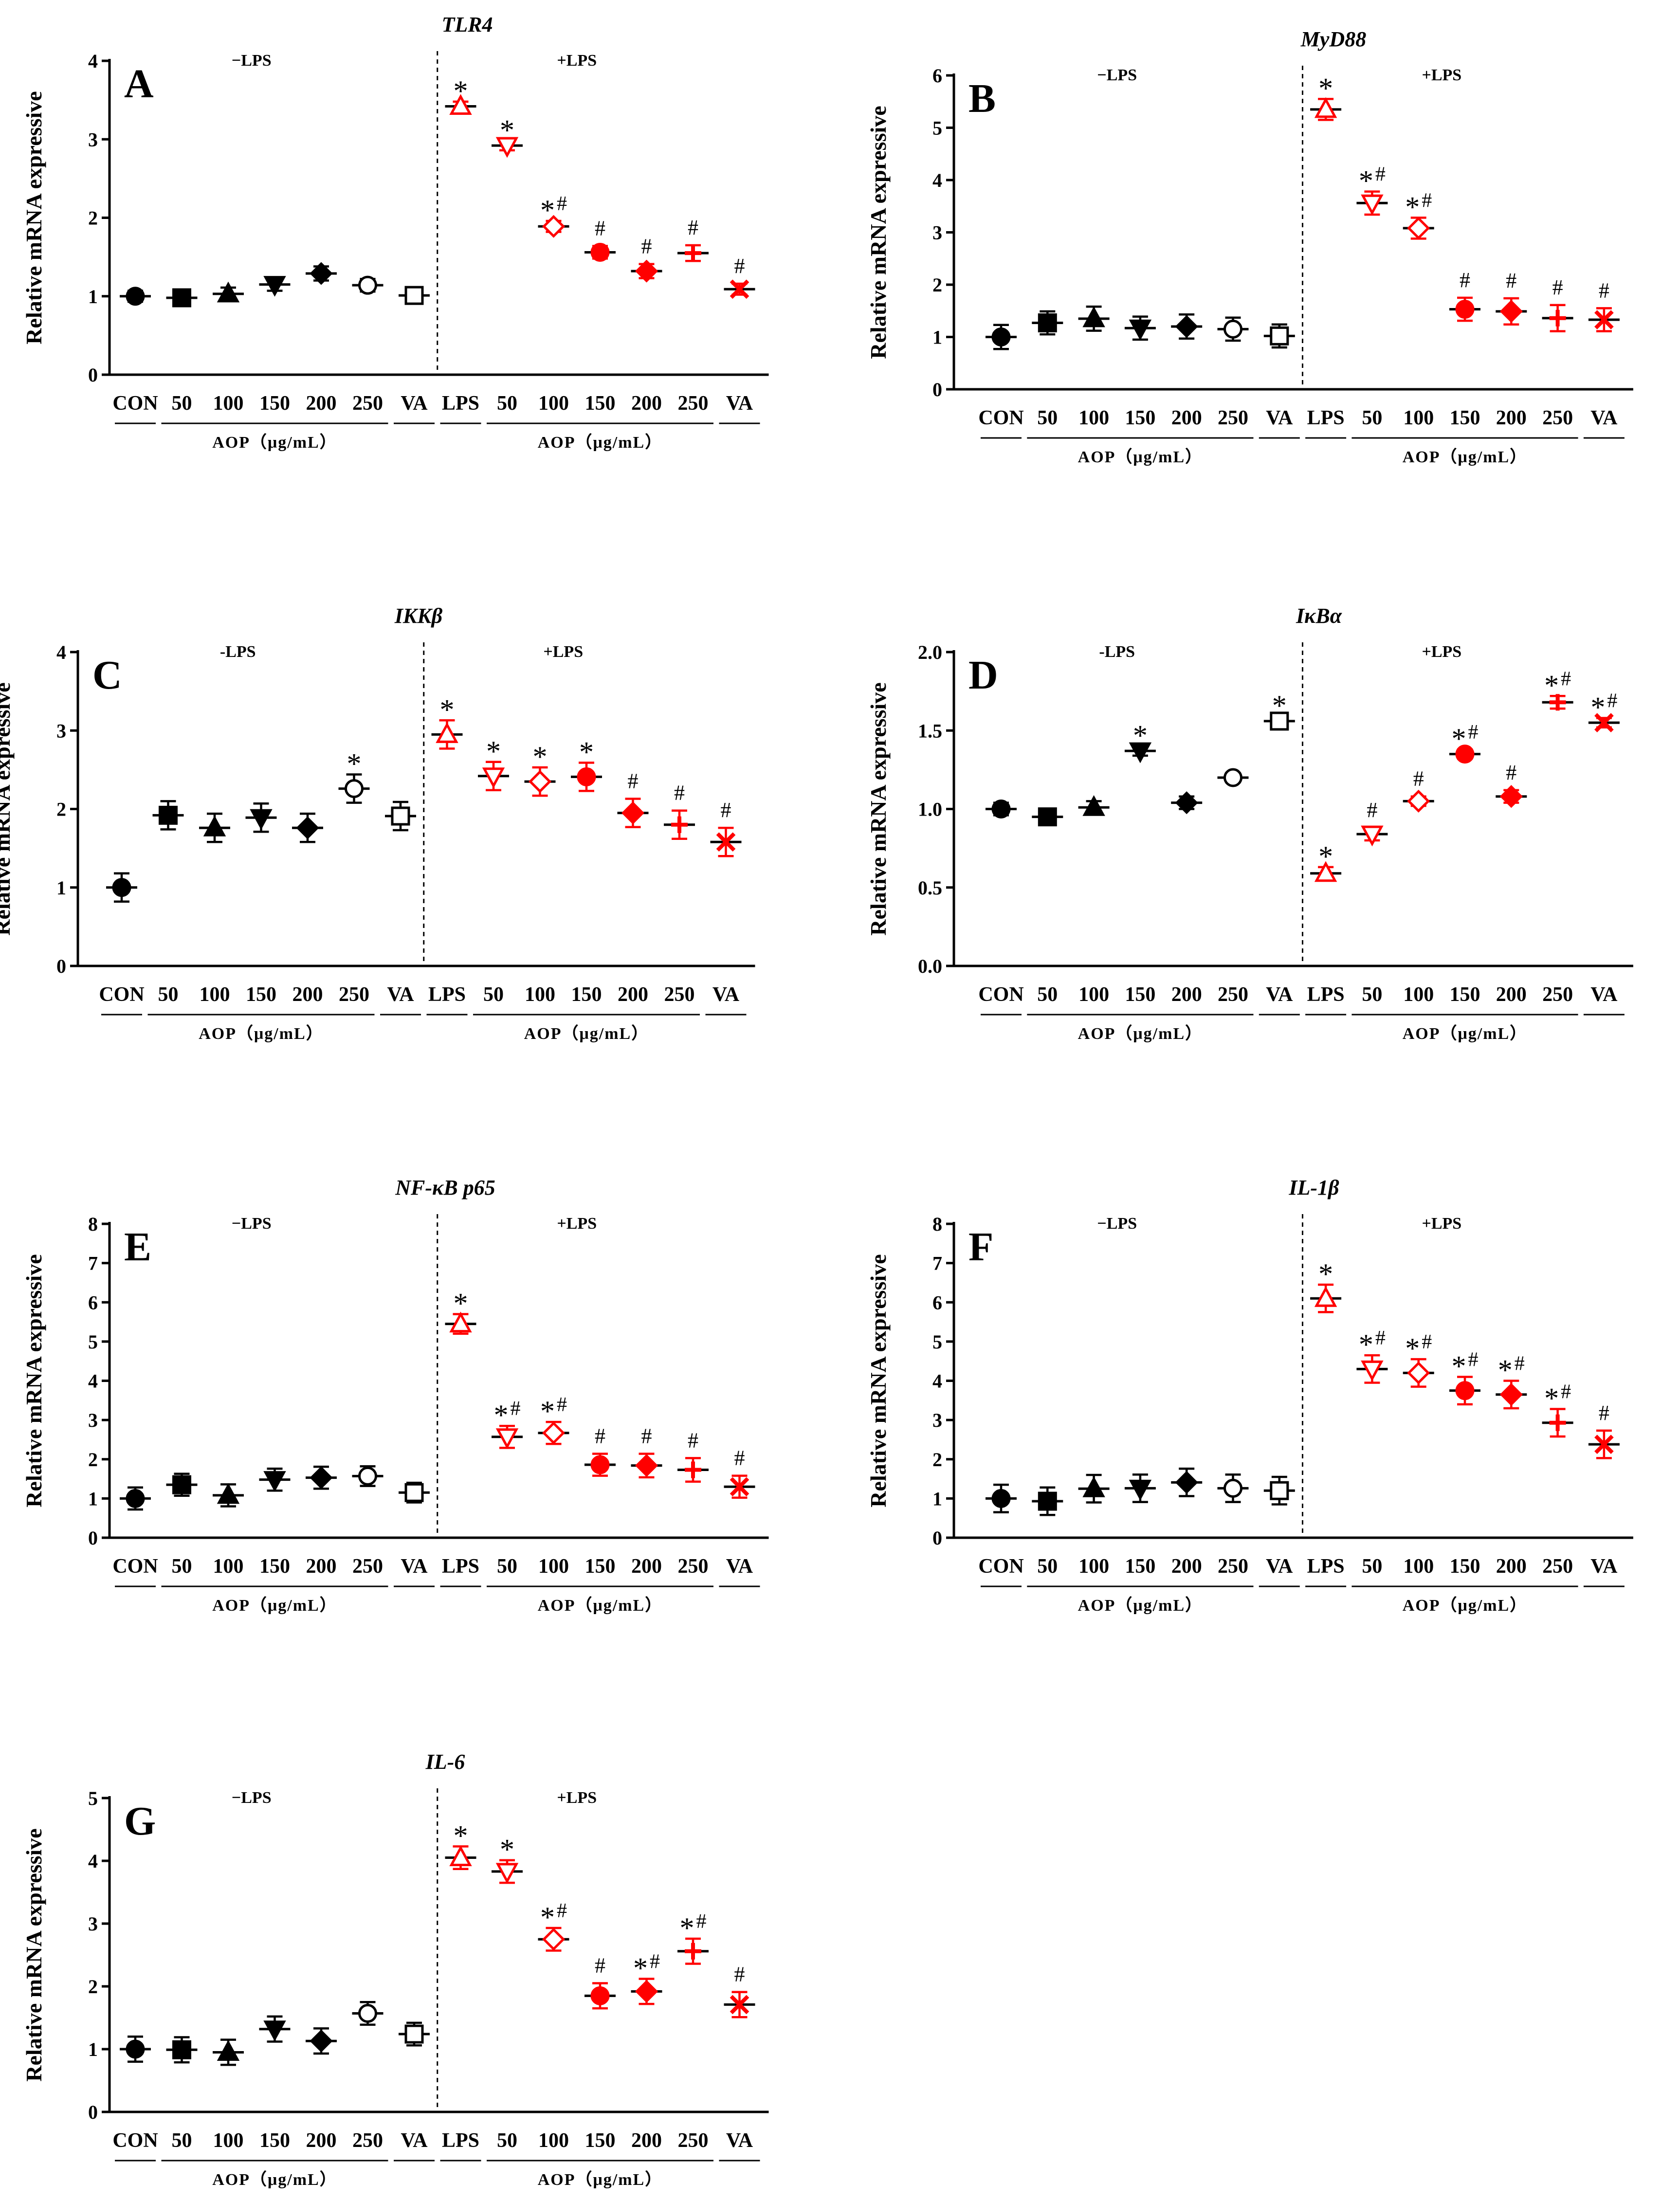 This screenshot has width=1680, height=2200. I want to click on x-tick-label: CON, so click(135, 2140).